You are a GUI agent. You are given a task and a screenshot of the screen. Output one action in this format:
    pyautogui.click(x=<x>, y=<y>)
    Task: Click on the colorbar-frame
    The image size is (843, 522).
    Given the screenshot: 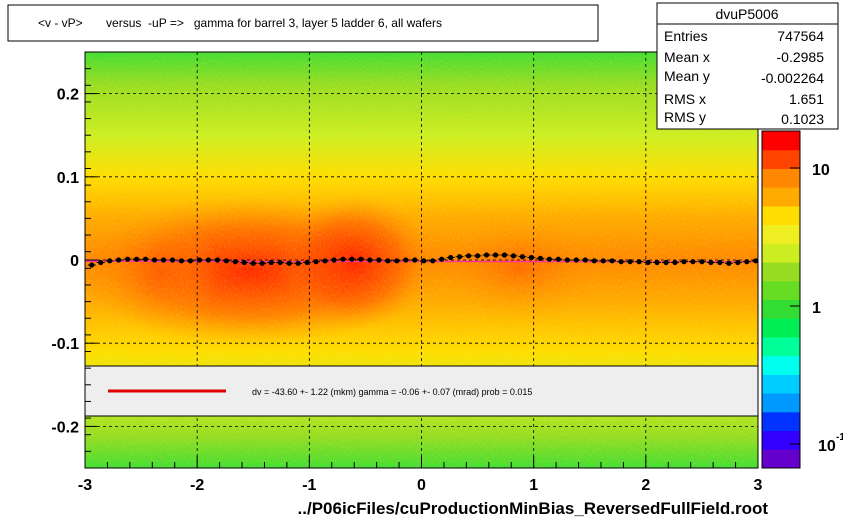 What is the action you would take?
    pyautogui.click(x=781, y=299)
    